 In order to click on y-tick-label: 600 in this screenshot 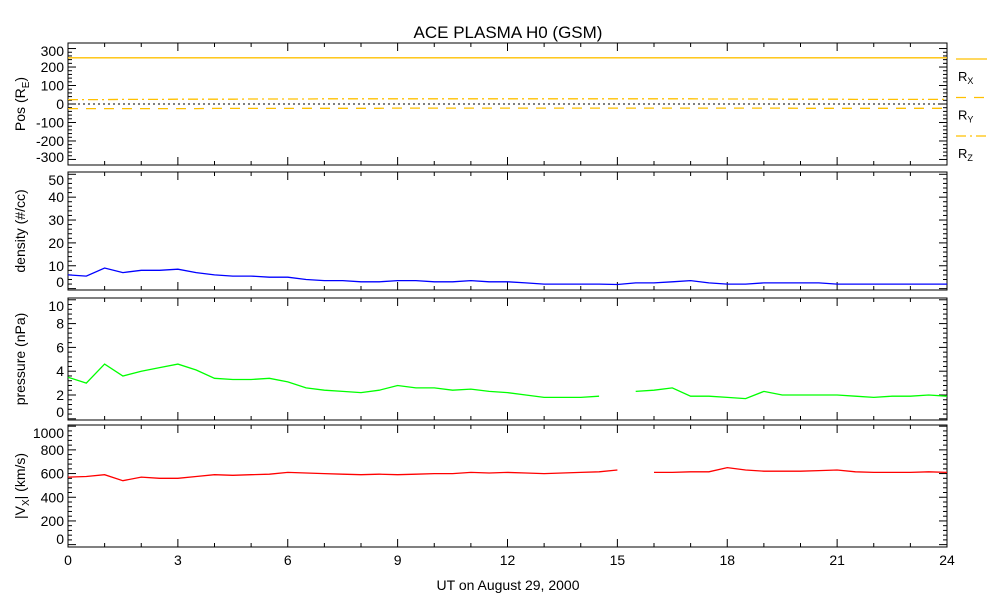, I will do `click(53, 474)`.